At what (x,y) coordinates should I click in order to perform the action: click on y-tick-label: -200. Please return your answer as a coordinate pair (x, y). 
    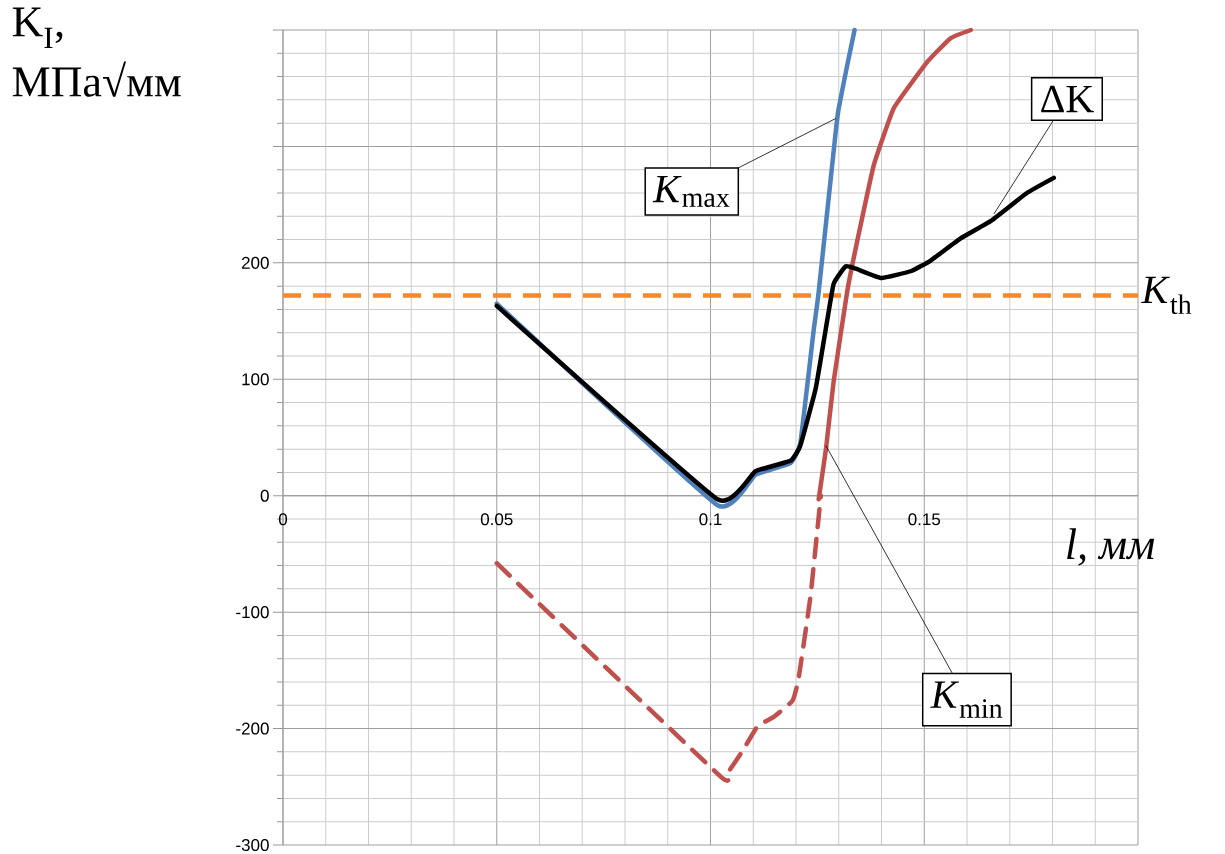
    Looking at the image, I should click on (252, 728).